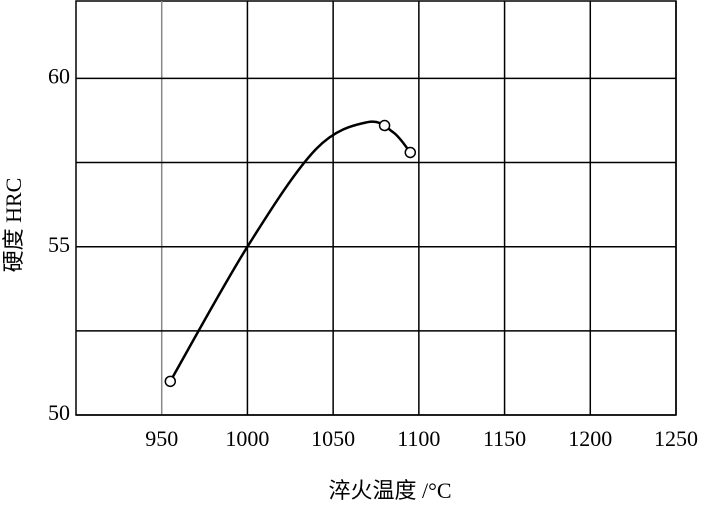  I want to click on x-tick-label: 1150, so click(504, 438).